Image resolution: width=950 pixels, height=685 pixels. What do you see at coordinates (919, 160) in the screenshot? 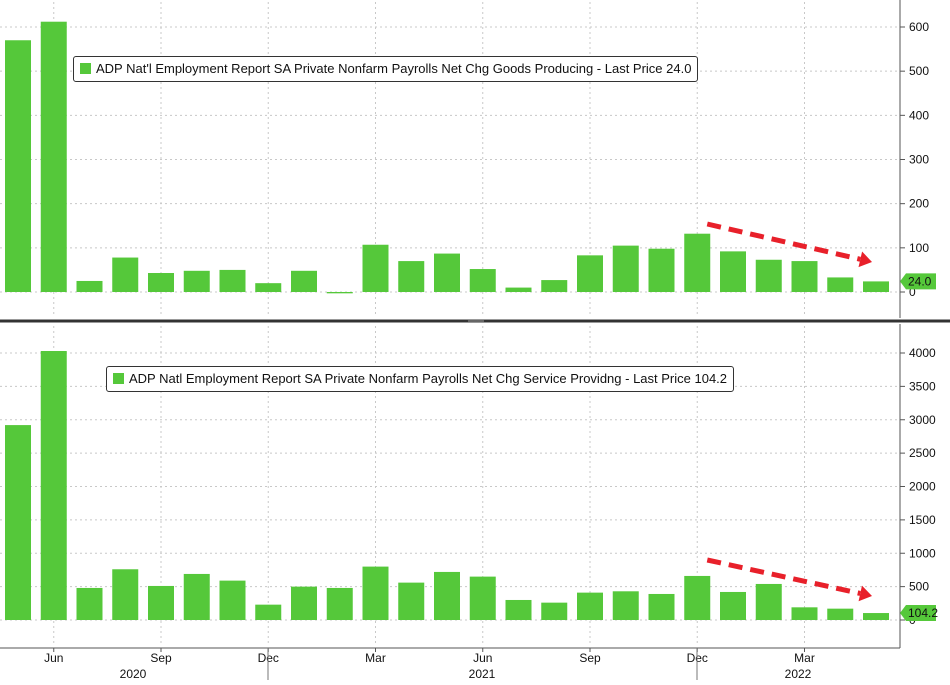
I see `panel0-ytick-label-3: 300` at bounding box center [919, 160].